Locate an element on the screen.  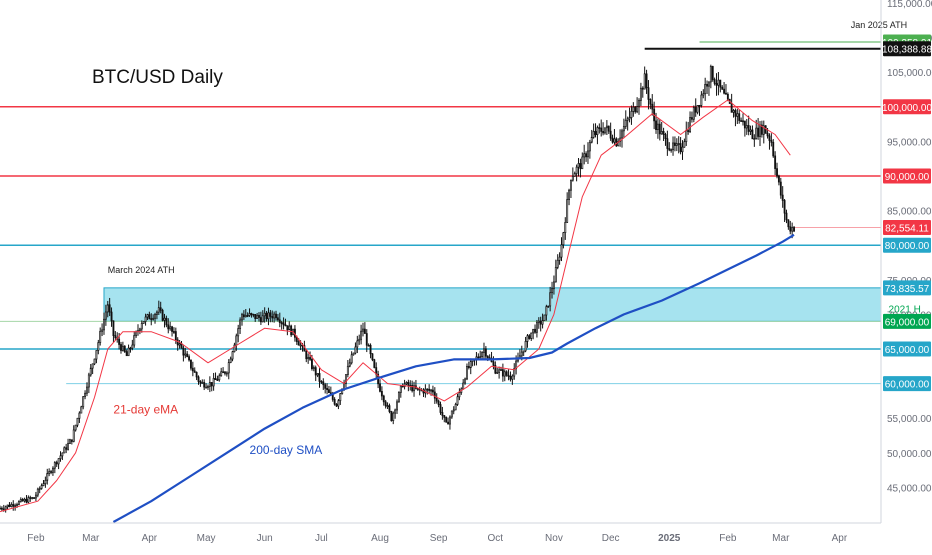
x-tick-label: May is located at coordinates (206, 538).